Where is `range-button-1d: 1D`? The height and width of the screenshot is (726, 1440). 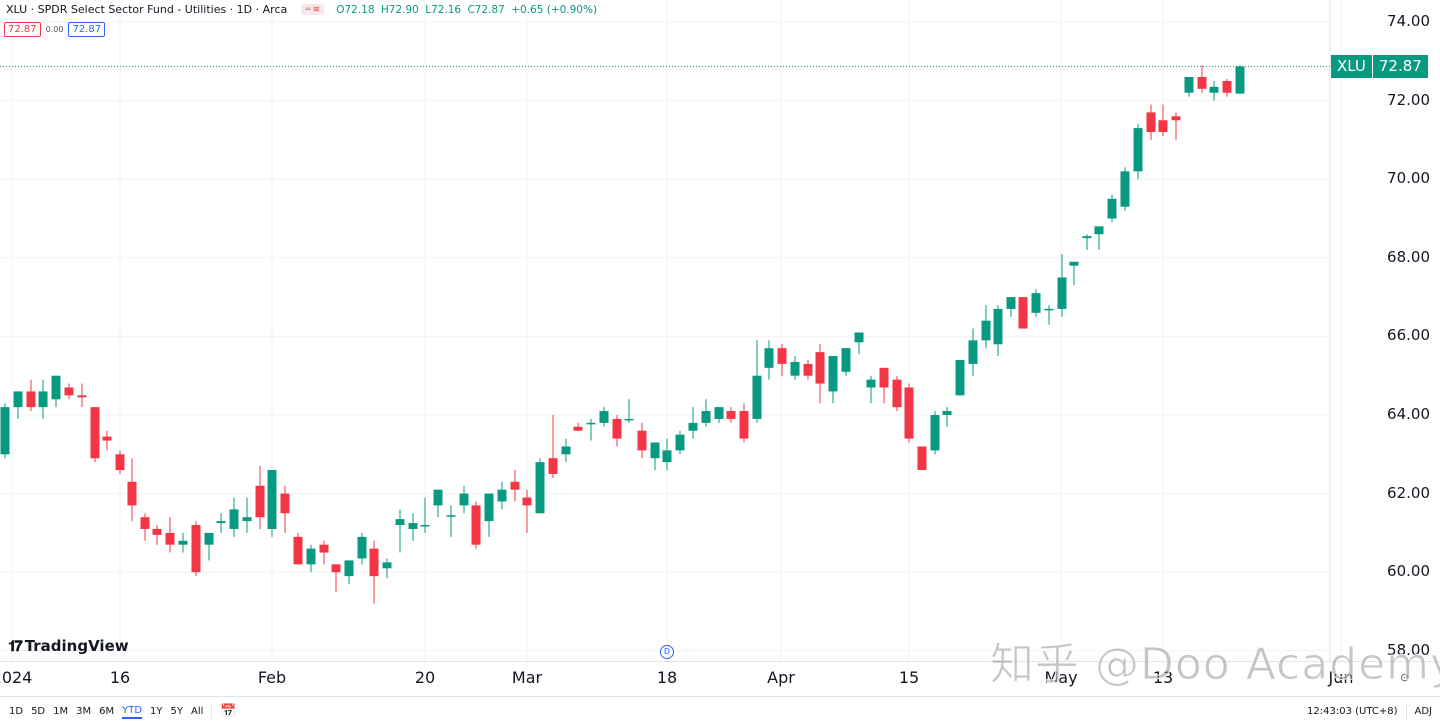
range-button-1d: 1D is located at coordinates (16, 711).